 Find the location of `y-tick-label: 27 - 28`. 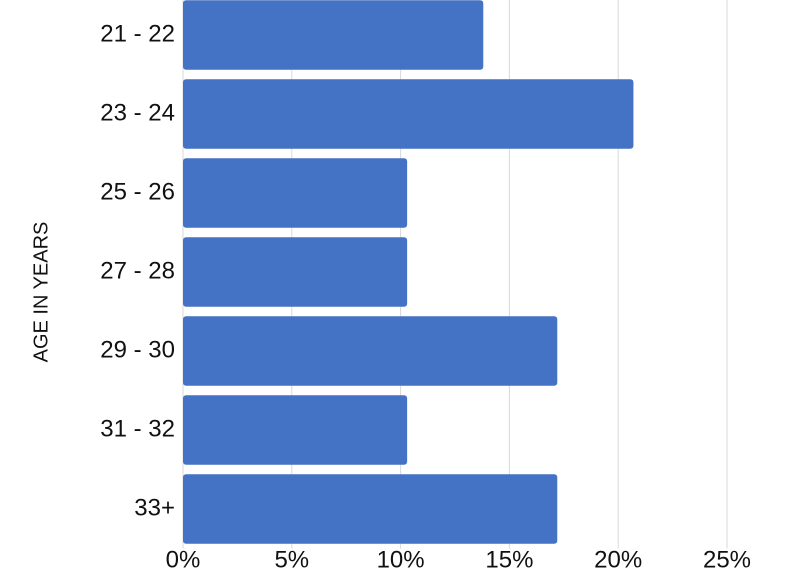

y-tick-label: 27 - 28 is located at coordinates (137, 270).